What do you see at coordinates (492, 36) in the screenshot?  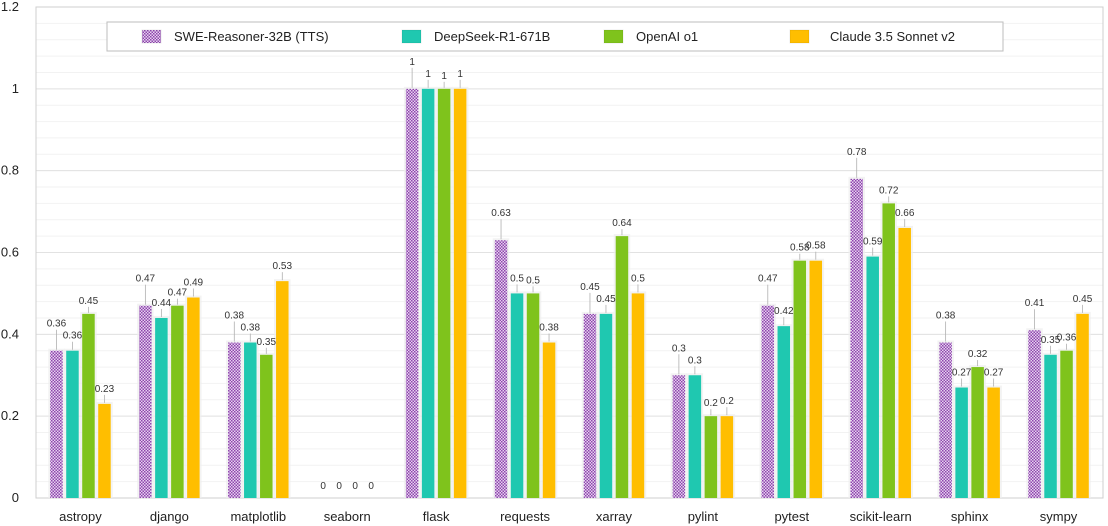 I see `legend-label: DeepSeek-R1-671B` at bounding box center [492, 36].